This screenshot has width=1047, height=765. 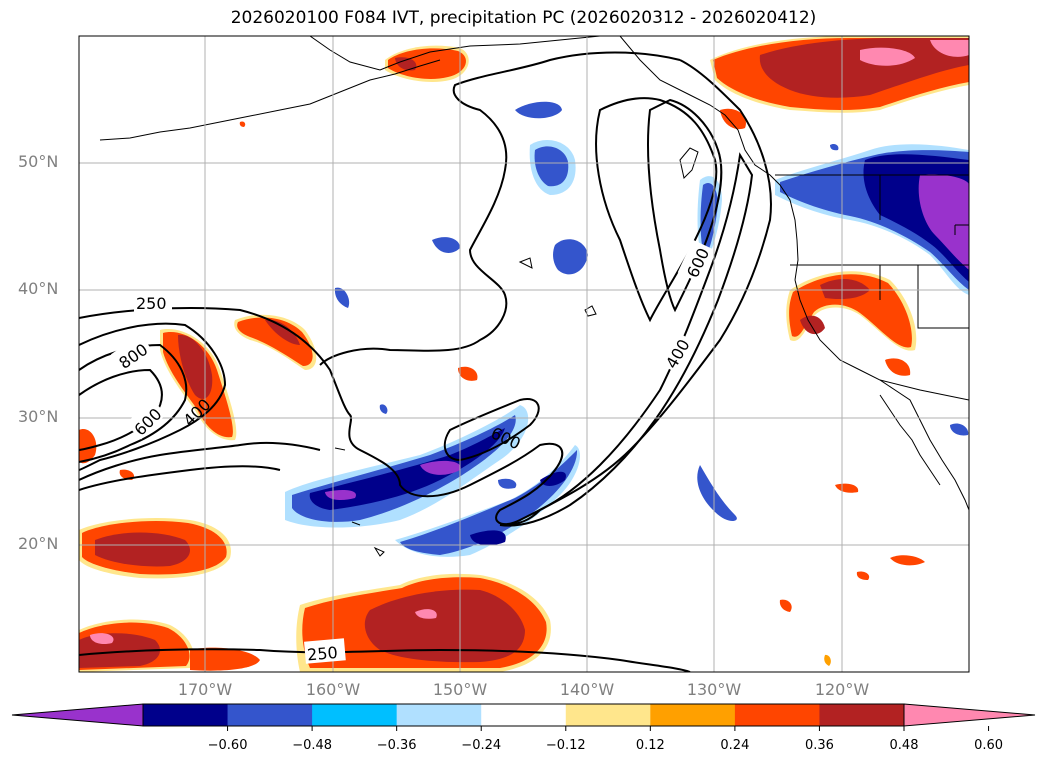 I want to click on lon-label: 140°W, so click(x=587, y=689).